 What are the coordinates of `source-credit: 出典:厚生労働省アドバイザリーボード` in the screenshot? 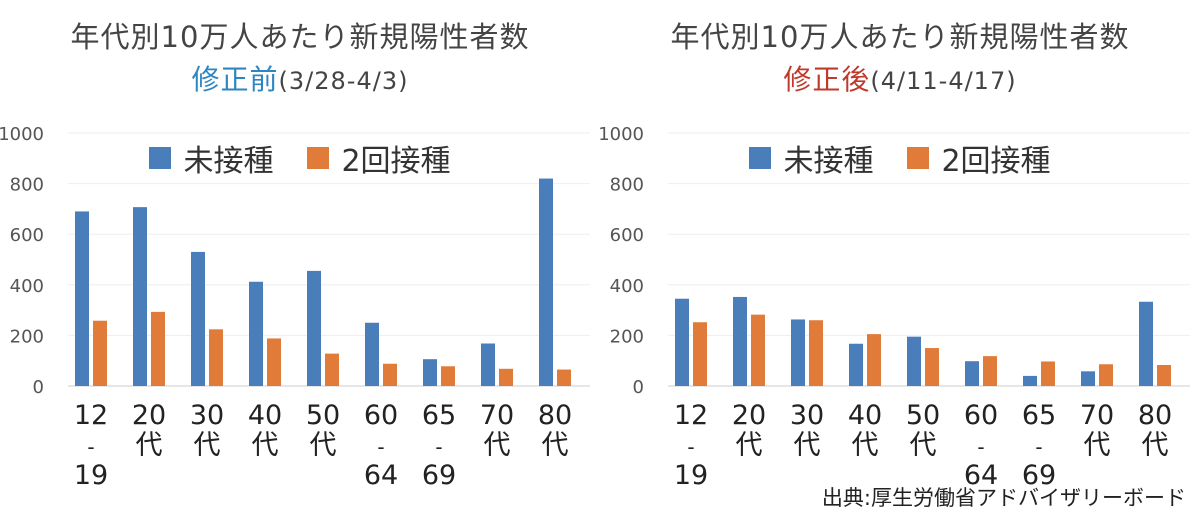 It's located at (1003, 498).